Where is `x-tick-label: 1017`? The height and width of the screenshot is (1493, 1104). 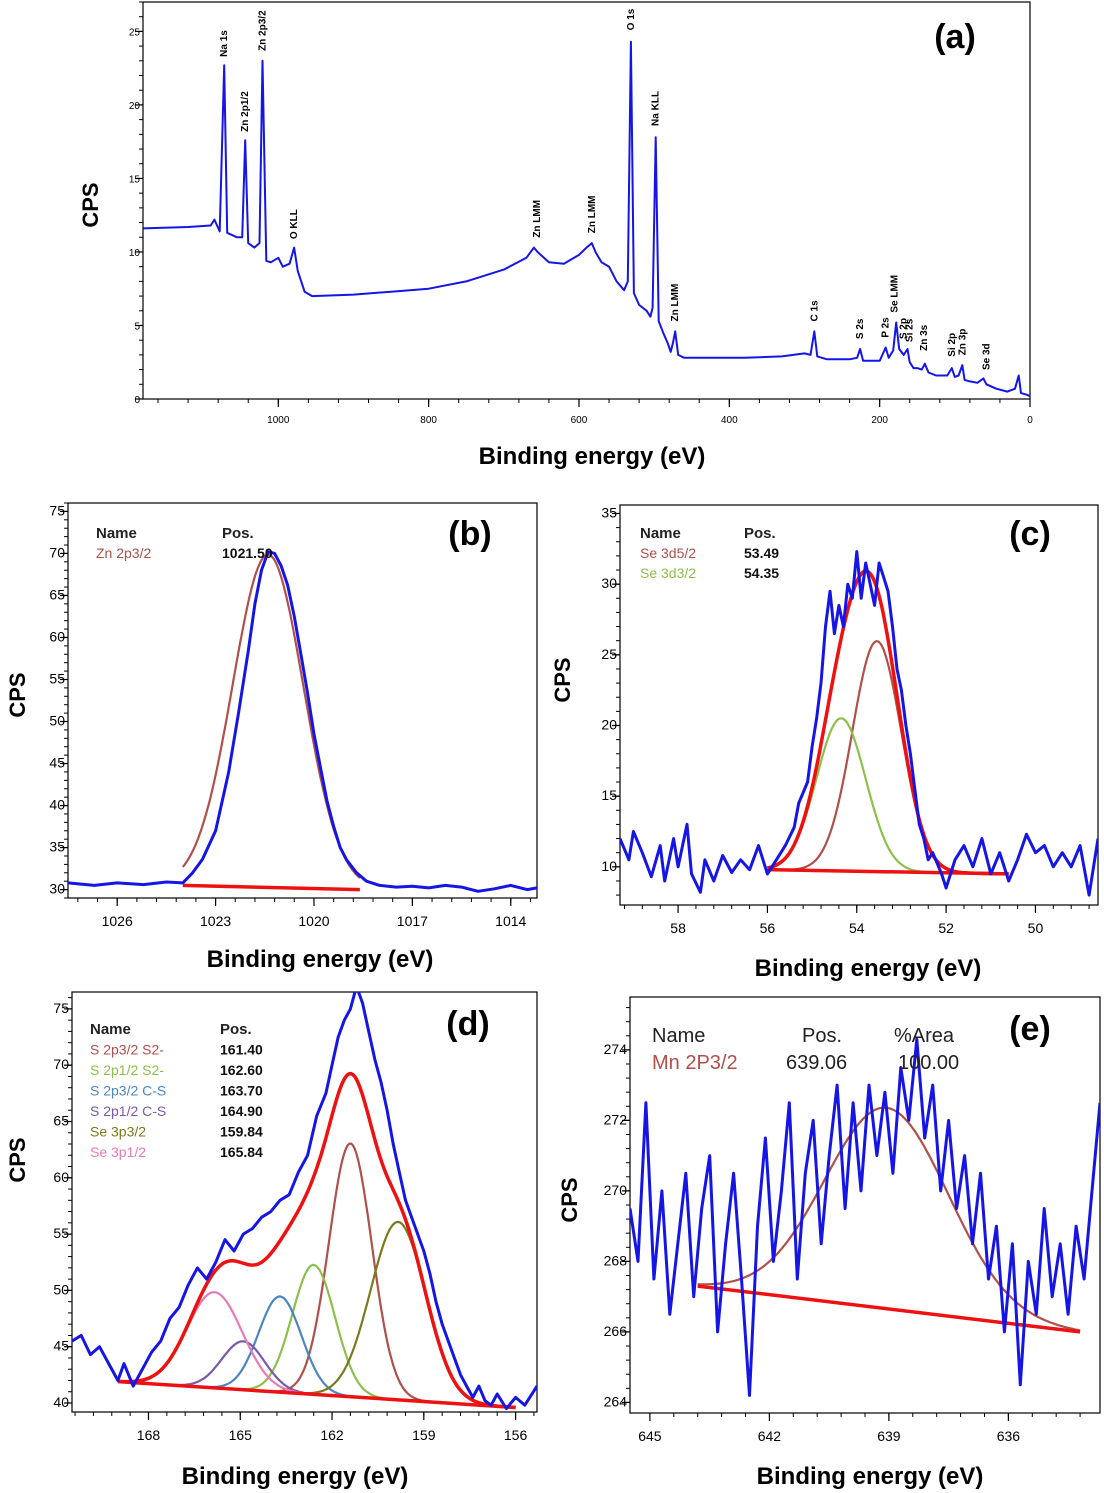
x-tick-label: 1017 is located at coordinates (412, 921).